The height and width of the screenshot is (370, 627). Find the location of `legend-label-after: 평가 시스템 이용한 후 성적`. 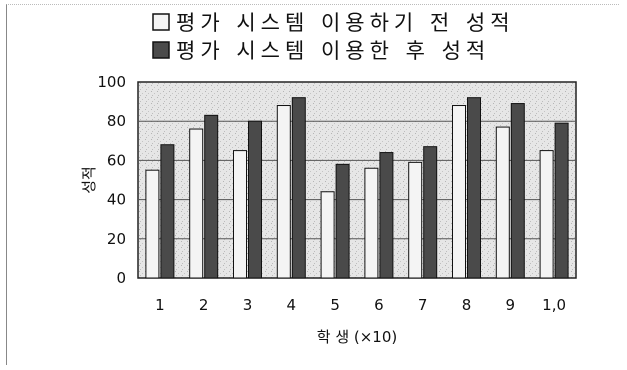

legend-label-after: 평가 시스템 이용한 후 성적 is located at coordinates (333, 51).